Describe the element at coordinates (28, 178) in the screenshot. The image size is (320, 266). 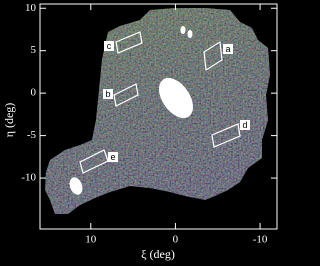
I see `y-tick-label: -10` at that location.